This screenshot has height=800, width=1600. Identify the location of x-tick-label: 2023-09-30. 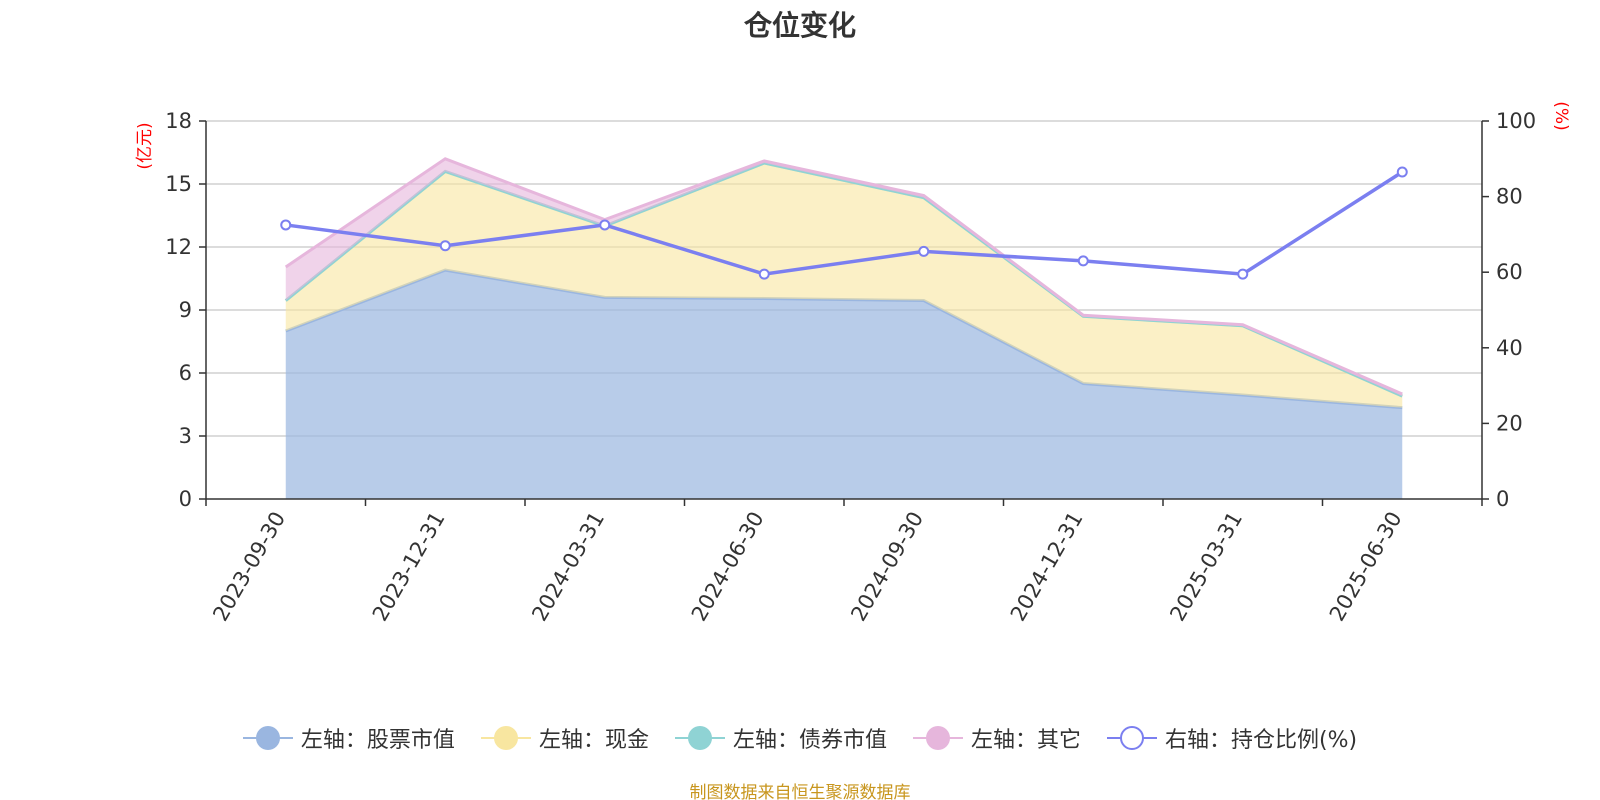
(249, 567).